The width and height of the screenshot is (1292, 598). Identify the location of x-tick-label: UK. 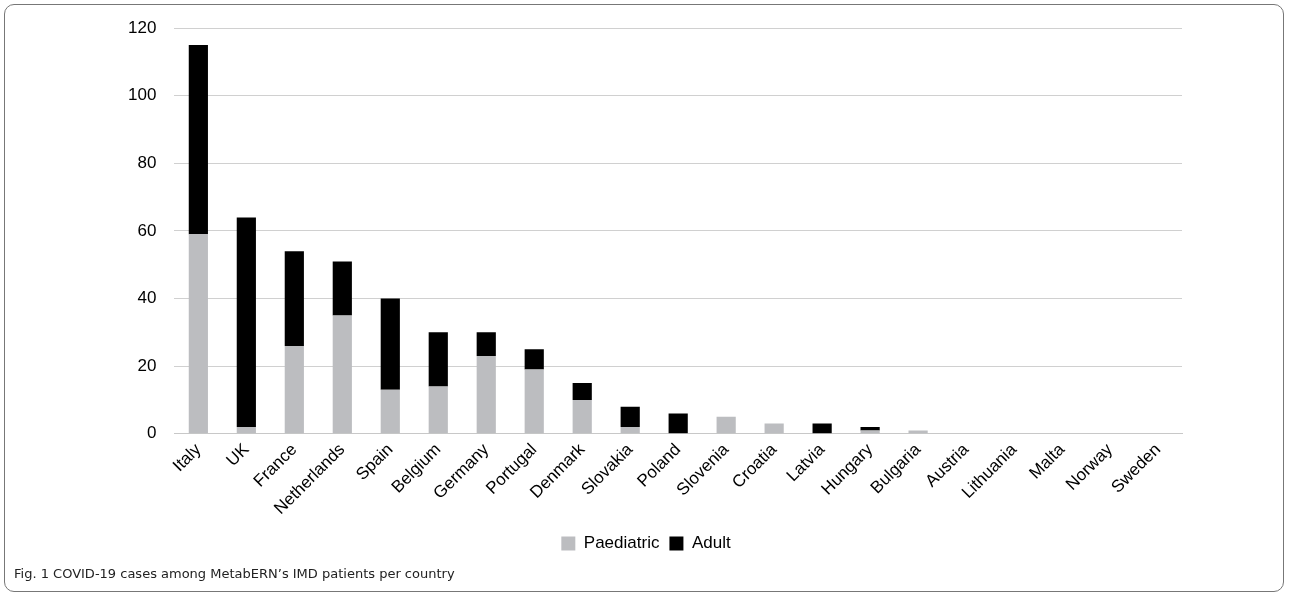
(237, 454).